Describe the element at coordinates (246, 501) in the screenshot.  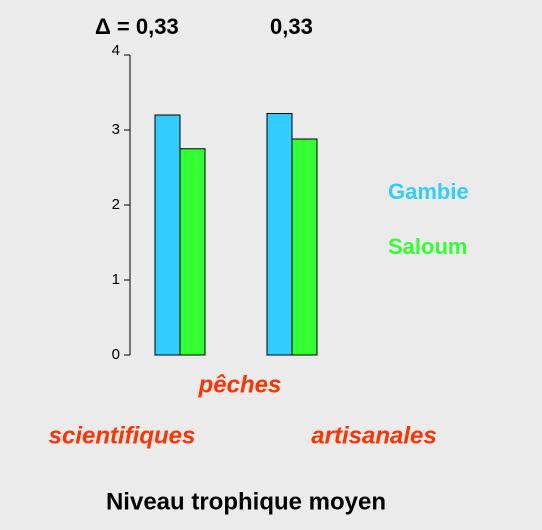
I see `chart-title: Niveau trophique moyen` at that location.